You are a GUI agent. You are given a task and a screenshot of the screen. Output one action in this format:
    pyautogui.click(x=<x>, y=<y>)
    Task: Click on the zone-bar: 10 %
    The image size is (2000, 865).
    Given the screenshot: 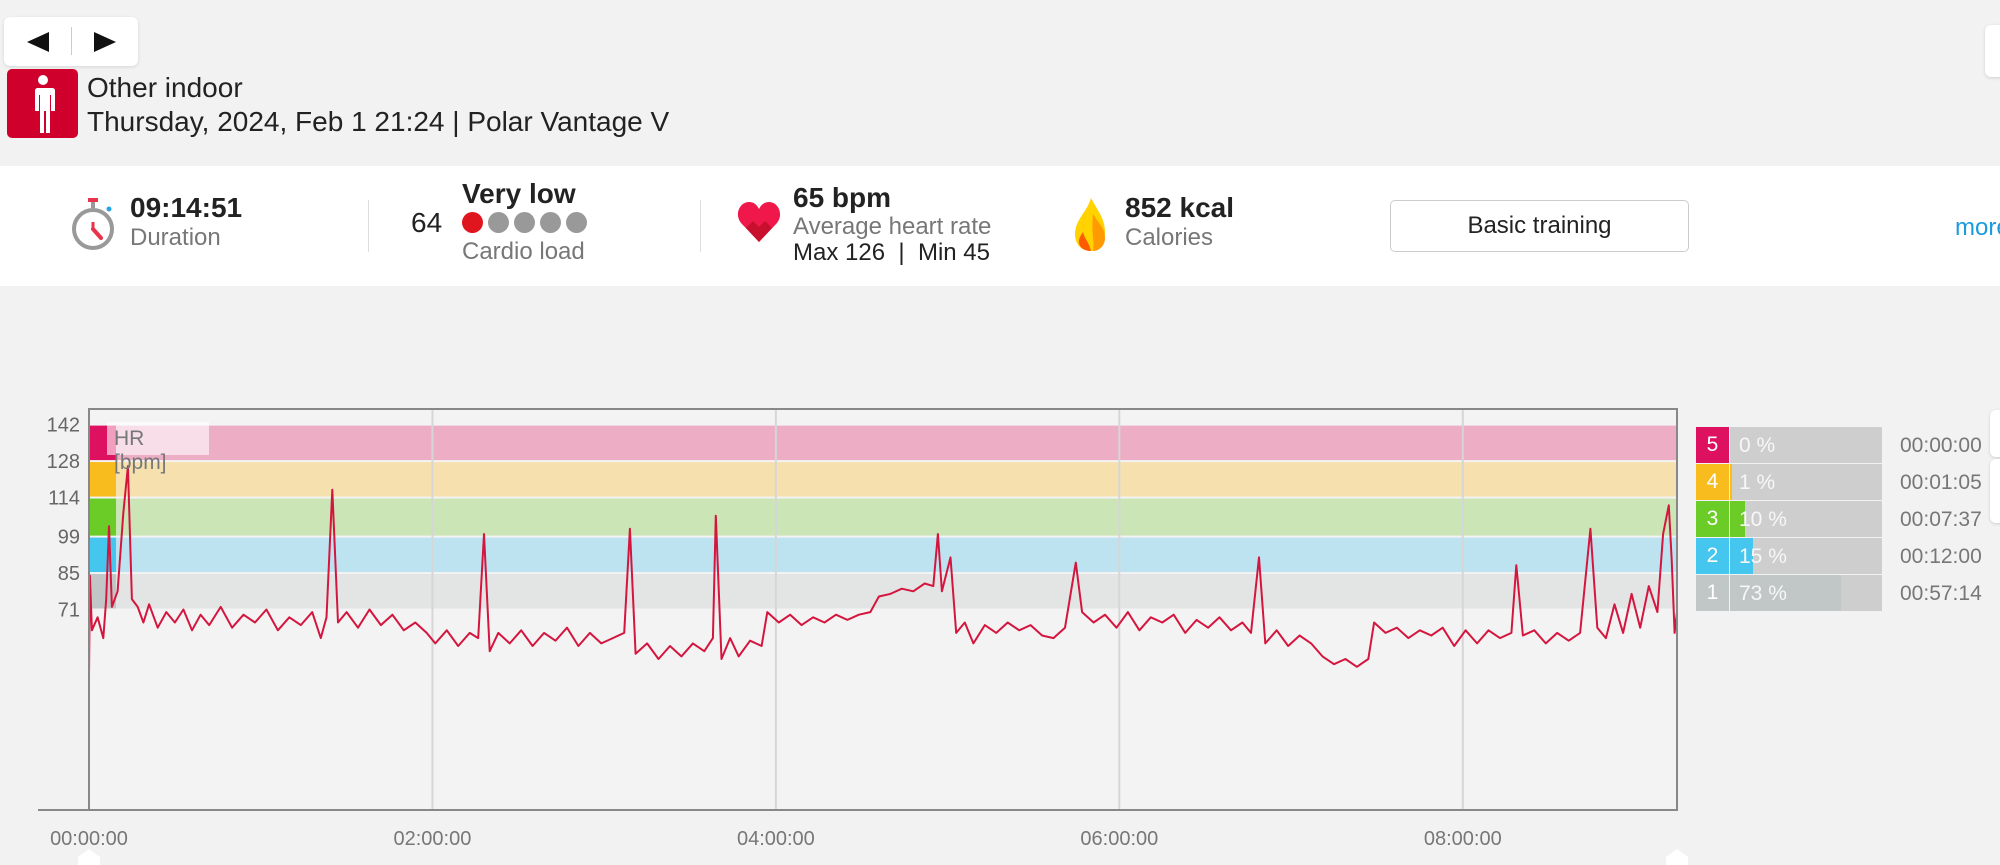 What is the action you would take?
    pyautogui.click(x=1806, y=519)
    